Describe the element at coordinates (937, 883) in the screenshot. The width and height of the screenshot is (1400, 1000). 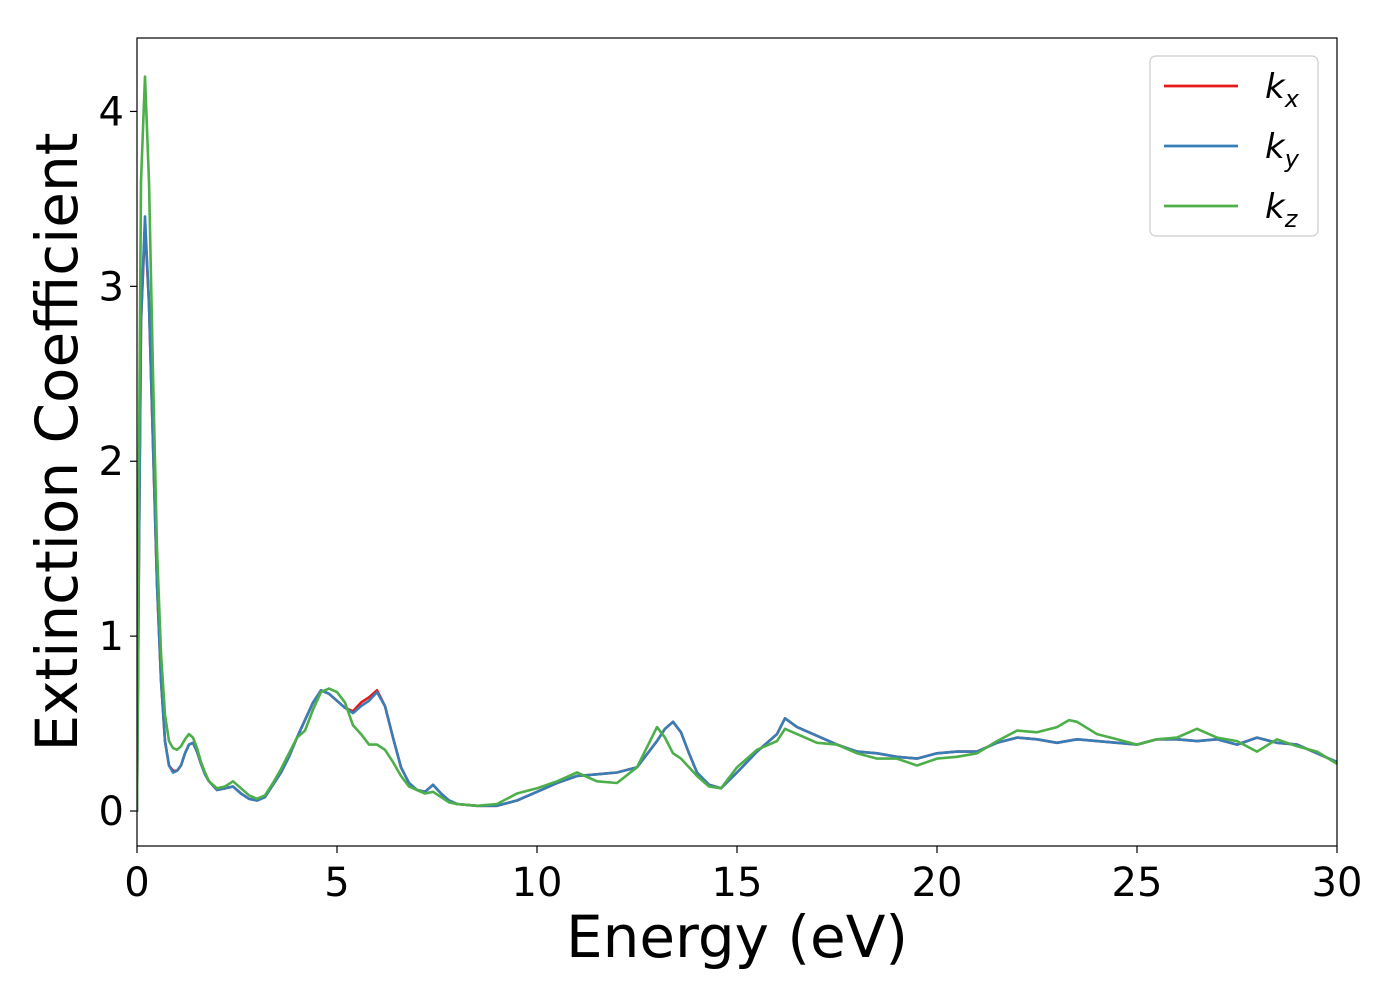
I see `x-tick-label: 20` at that location.